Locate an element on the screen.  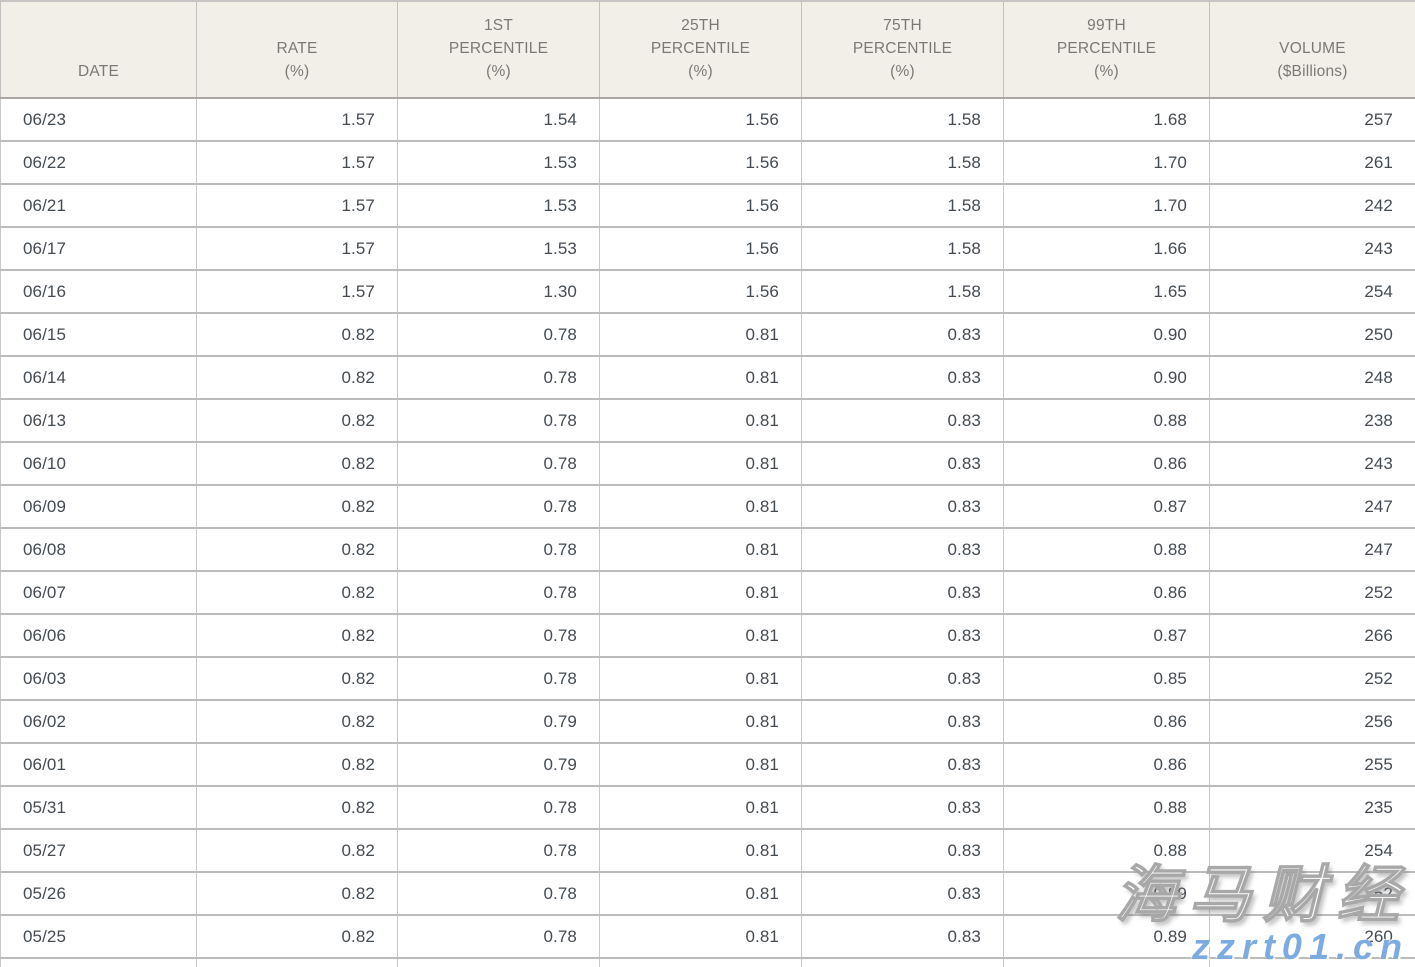
cell-p1: 1.54 is located at coordinates (498, 120).